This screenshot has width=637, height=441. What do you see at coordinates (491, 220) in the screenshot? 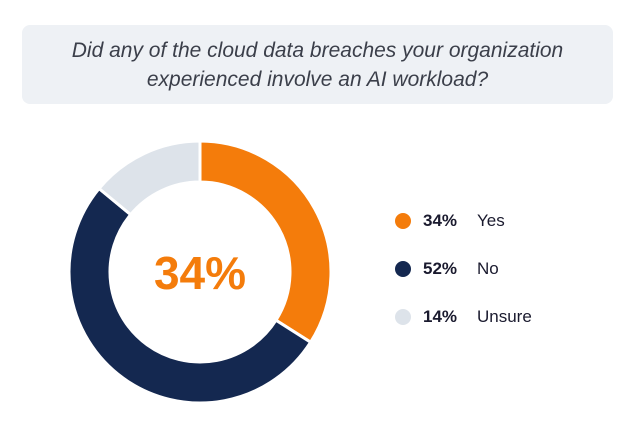
I see `legend-label-yes: Yes` at bounding box center [491, 220].